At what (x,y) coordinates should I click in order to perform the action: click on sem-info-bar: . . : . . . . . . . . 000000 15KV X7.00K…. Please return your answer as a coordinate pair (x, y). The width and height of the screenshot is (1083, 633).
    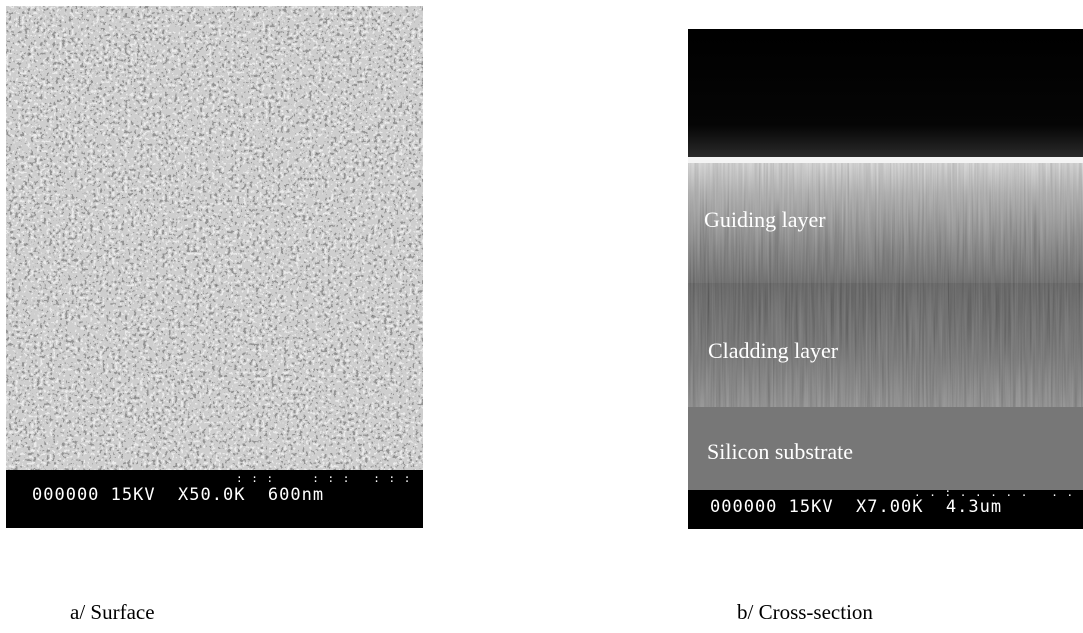
    Looking at the image, I should click on (885, 507).